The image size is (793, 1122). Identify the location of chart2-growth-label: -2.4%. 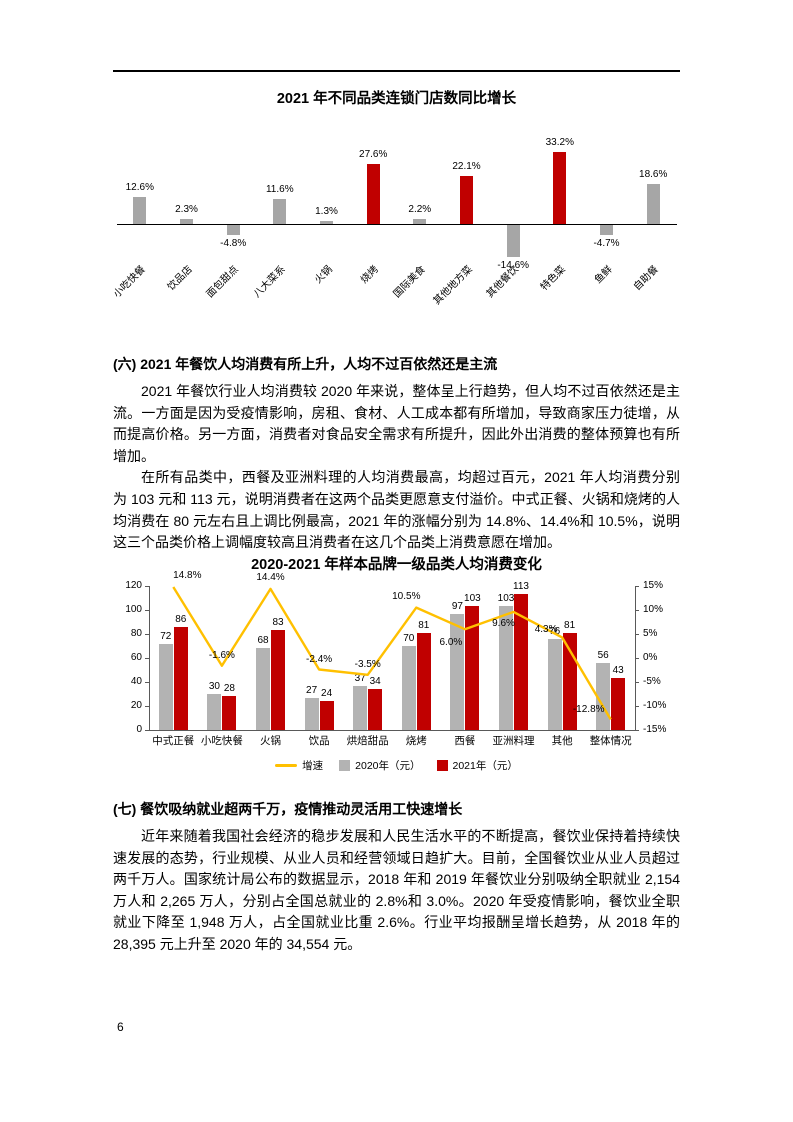
(319, 659).